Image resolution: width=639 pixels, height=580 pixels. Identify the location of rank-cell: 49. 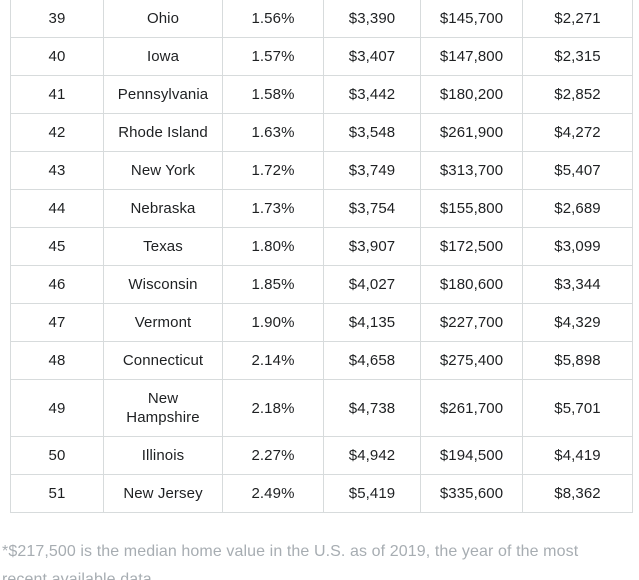
(57, 408).